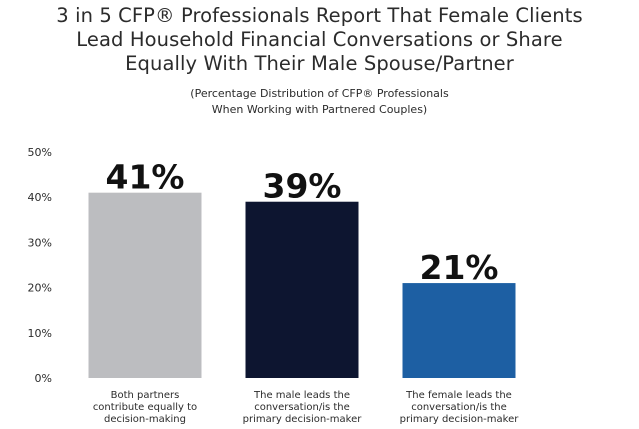 This screenshot has height=429, width=639. What do you see at coordinates (319, 63) in the screenshot?
I see `chart-title-line: Equally With Their Male Spouse/Partner` at bounding box center [319, 63].